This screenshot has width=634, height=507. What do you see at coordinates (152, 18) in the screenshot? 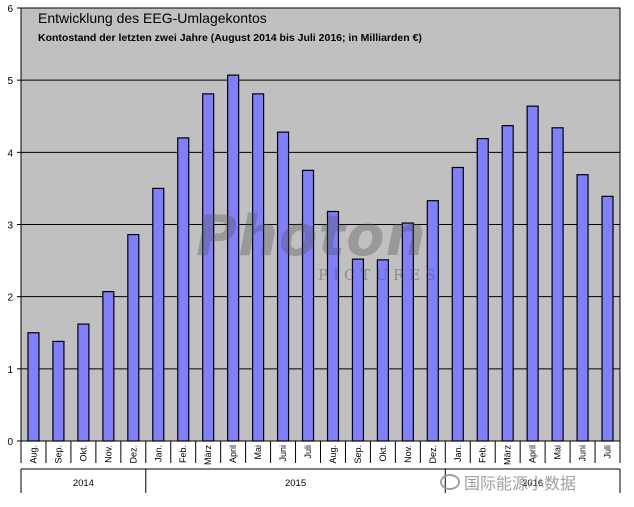
I see `chart-title: Entwicklung des EEG-Umlagekontos` at bounding box center [152, 18].